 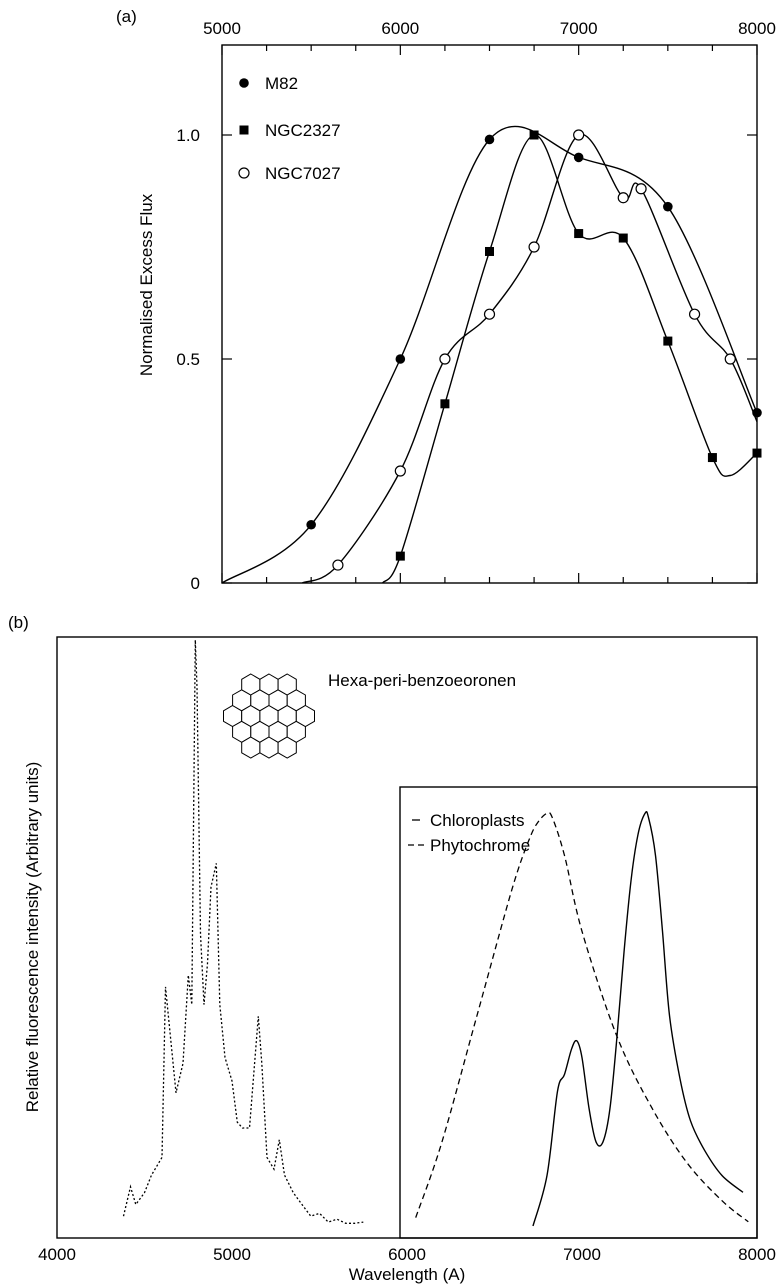 What do you see at coordinates (407, 1274) in the screenshot?
I see `panel-b-x-axis-label: Wavelength (A)` at bounding box center [407, 1274].